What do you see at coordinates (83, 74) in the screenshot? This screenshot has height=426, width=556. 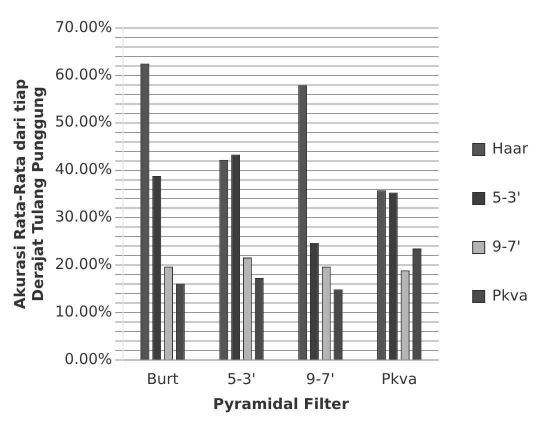 I see `y-tick-label: 60.00%` at bounding box center [83, 74].